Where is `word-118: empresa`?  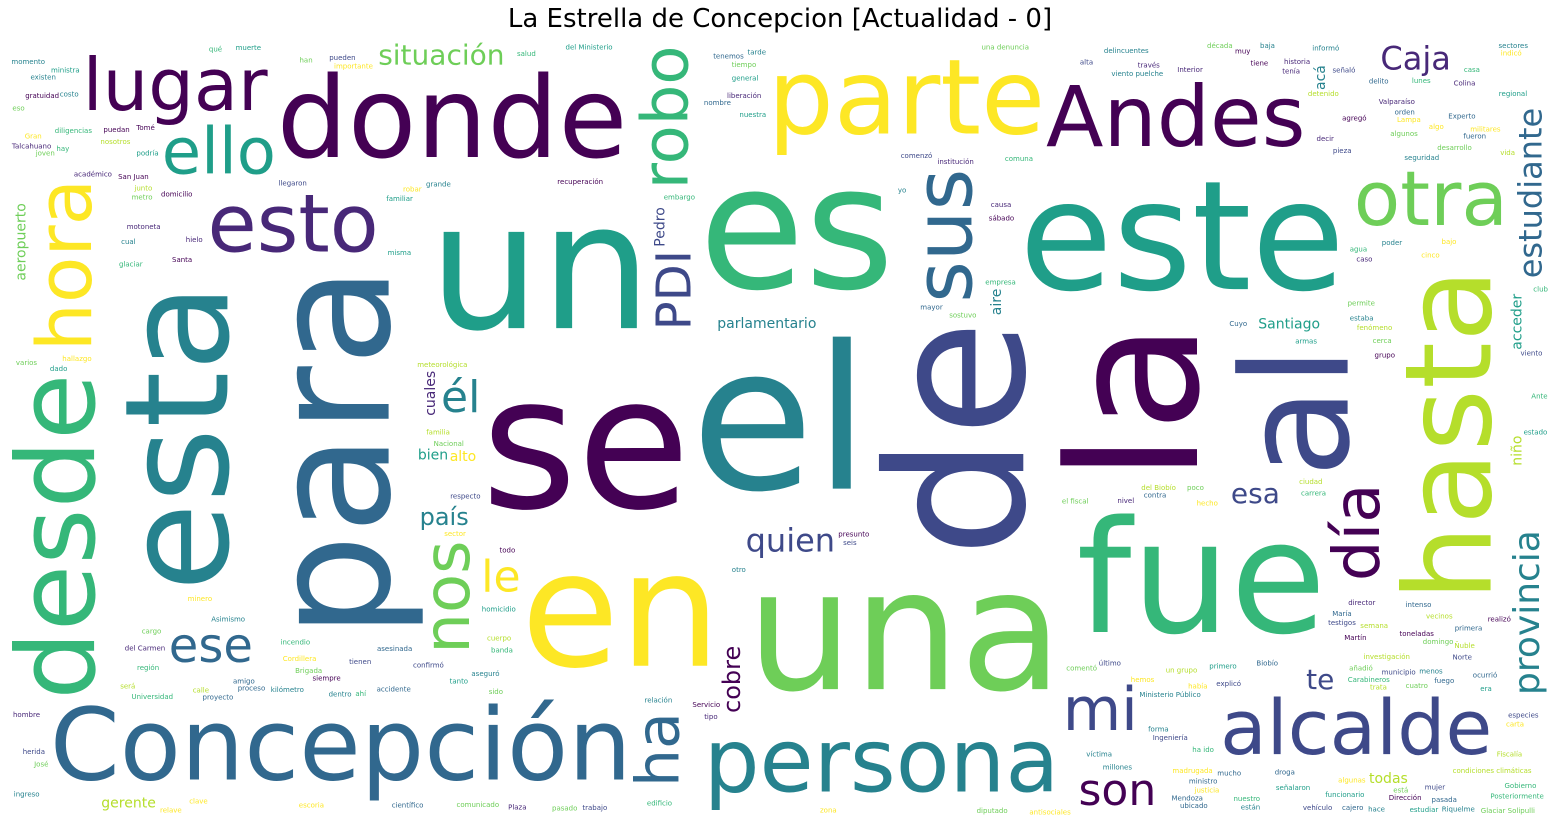 word-118: empresa is located at coordinates (1000, 282).